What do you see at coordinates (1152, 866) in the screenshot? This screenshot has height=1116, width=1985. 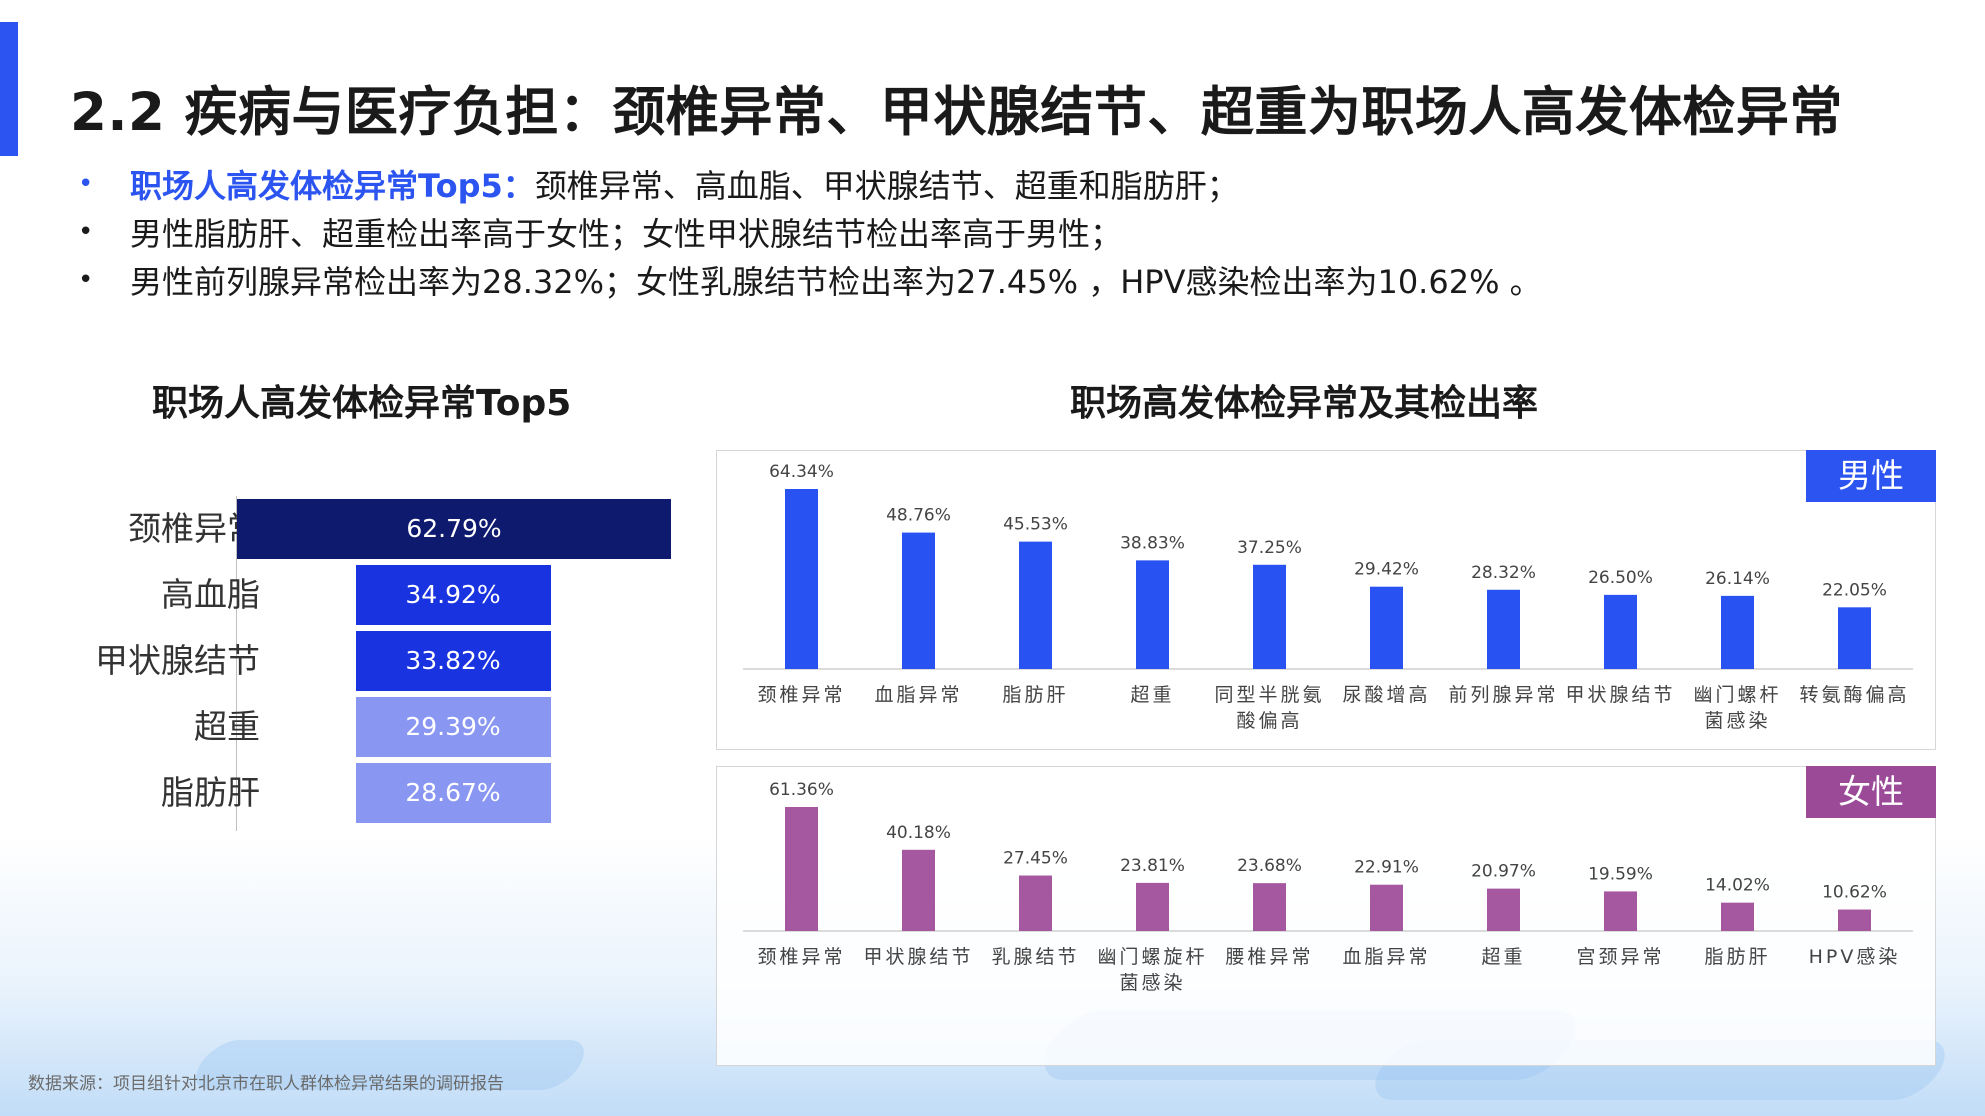 I see `data-label: 23.81%` at bounding box center [1152, 866].